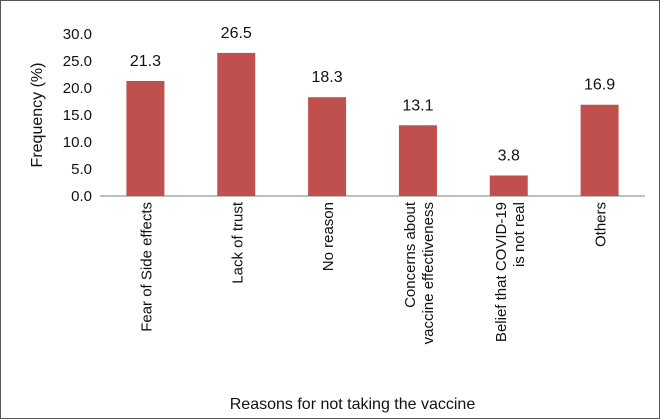 The image size is (660, 419). What do you see at coordinates (37, 115) in the screenshot?
I see `y-axis-title: Frequency (%)` at bounding box center [37, 115].